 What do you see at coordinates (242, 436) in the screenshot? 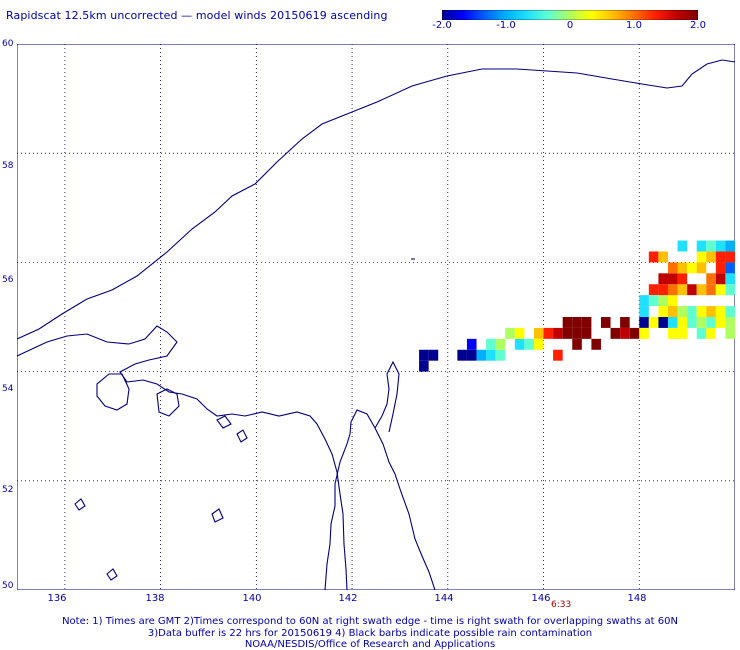
I see `island-small-b` at bounding box center [242, 436].